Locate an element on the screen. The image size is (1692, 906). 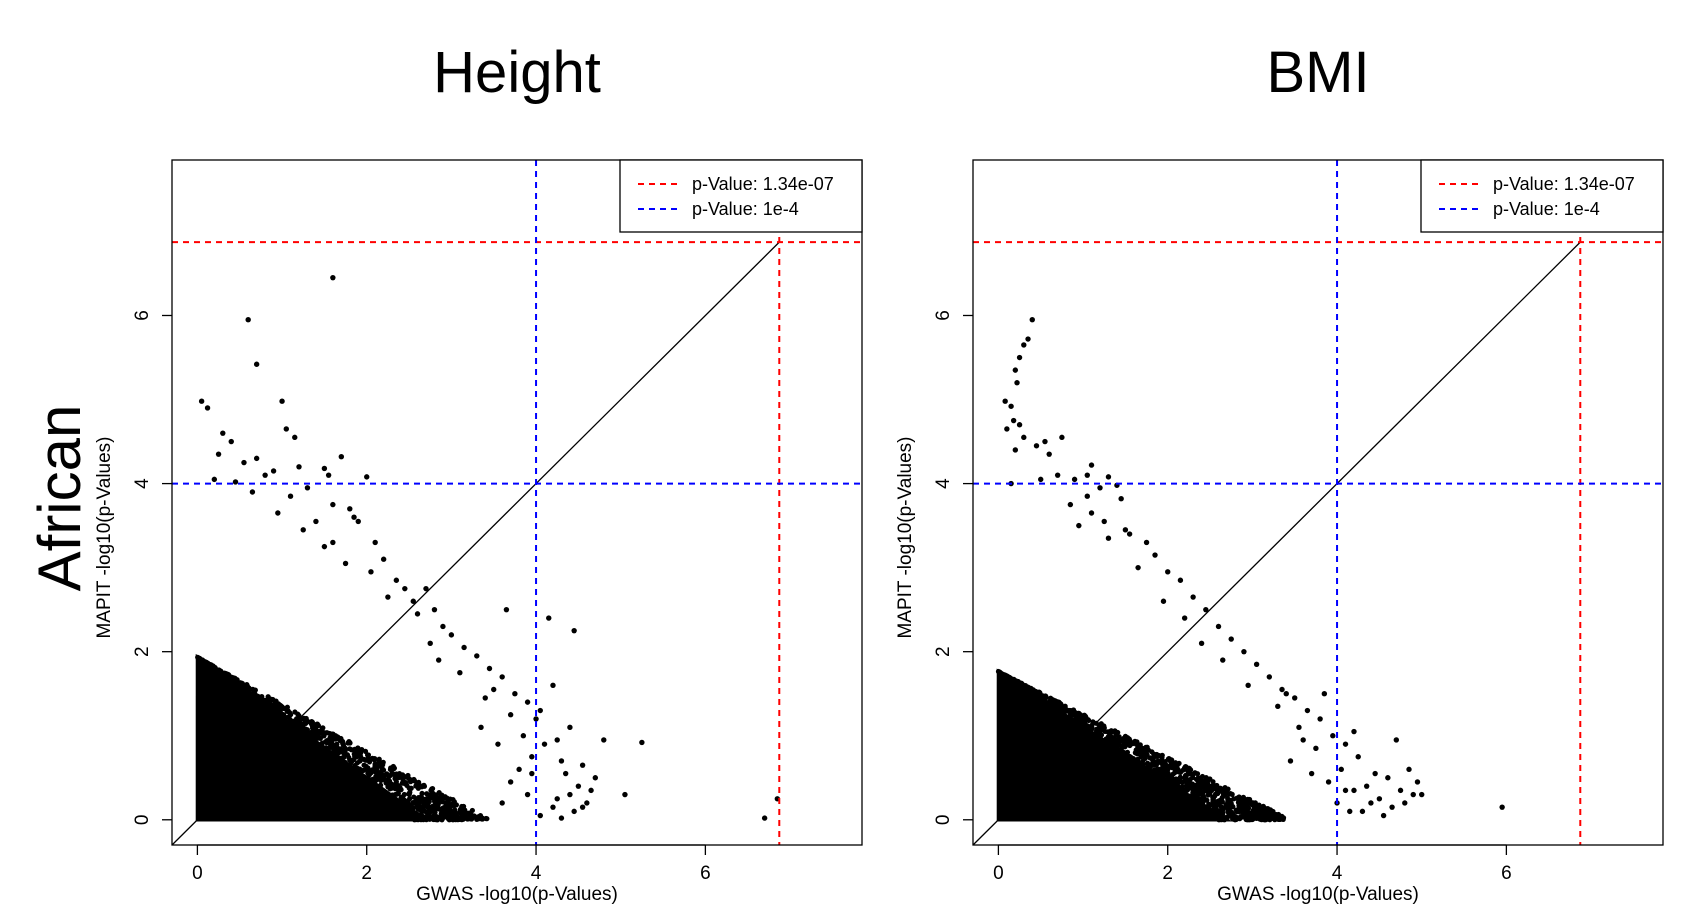
chart-title: BMI is located at coordinates (1317, 72).